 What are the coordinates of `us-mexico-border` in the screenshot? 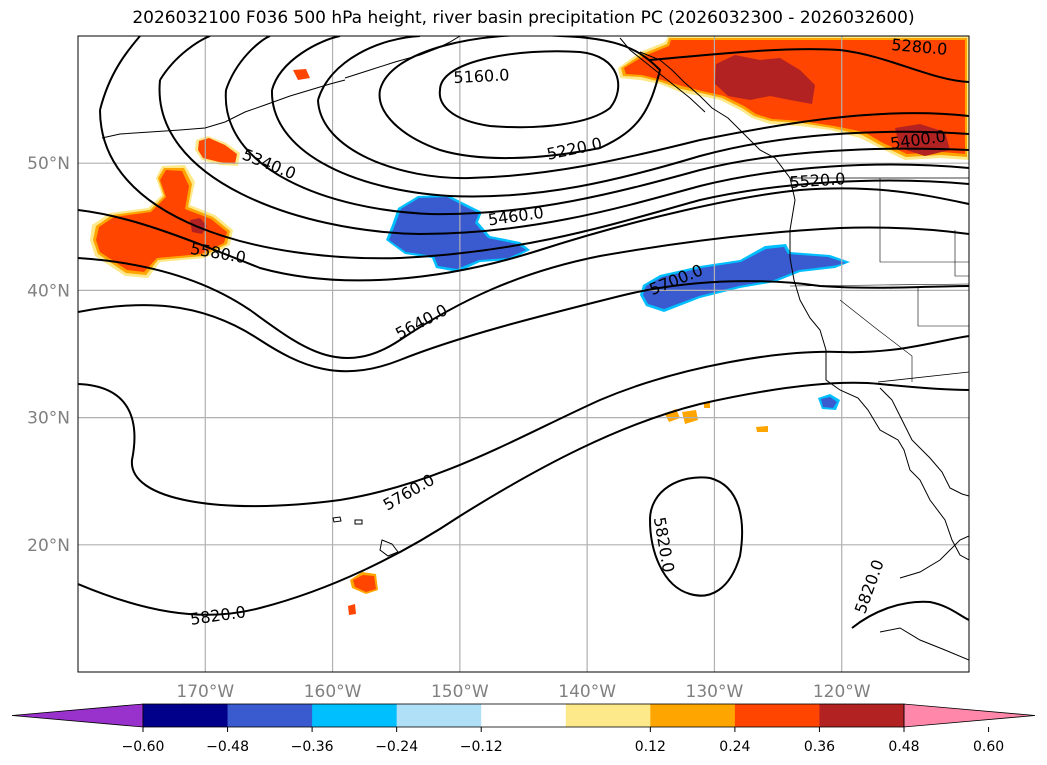 It's located at (923, 377).